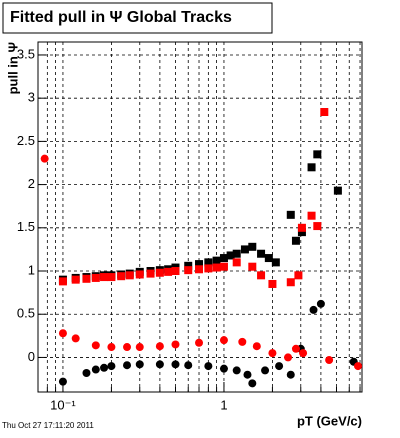 The height and width of the screenshot is (438, 400). I want to click on timestamp: Thu Oct 27 17:11:20 2011, so click(48, 425).